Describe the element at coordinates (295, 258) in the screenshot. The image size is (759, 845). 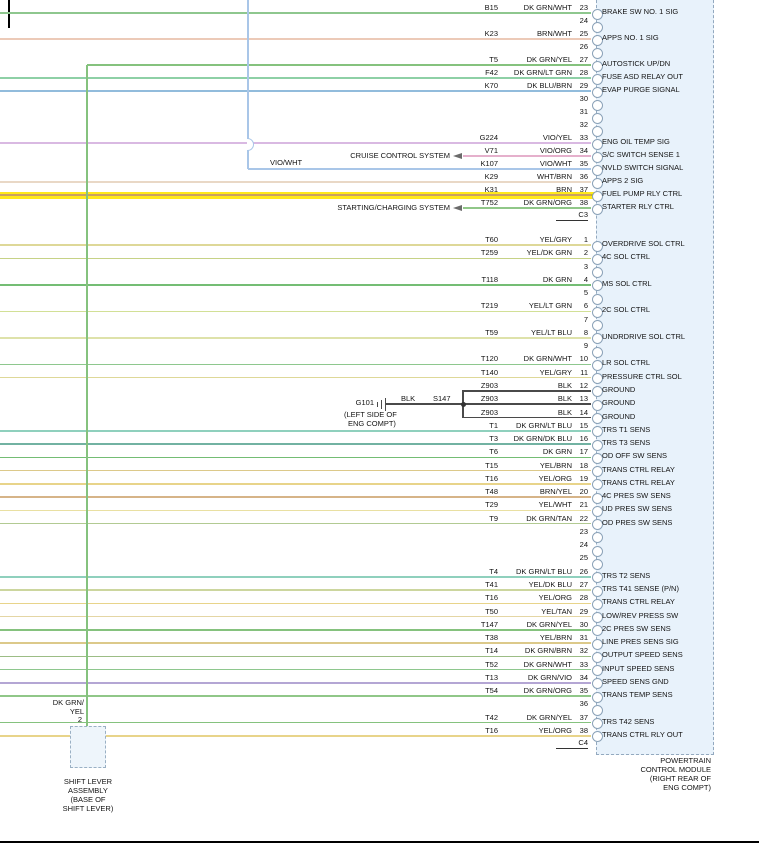
I see `wire-c4-pin2` at that location.